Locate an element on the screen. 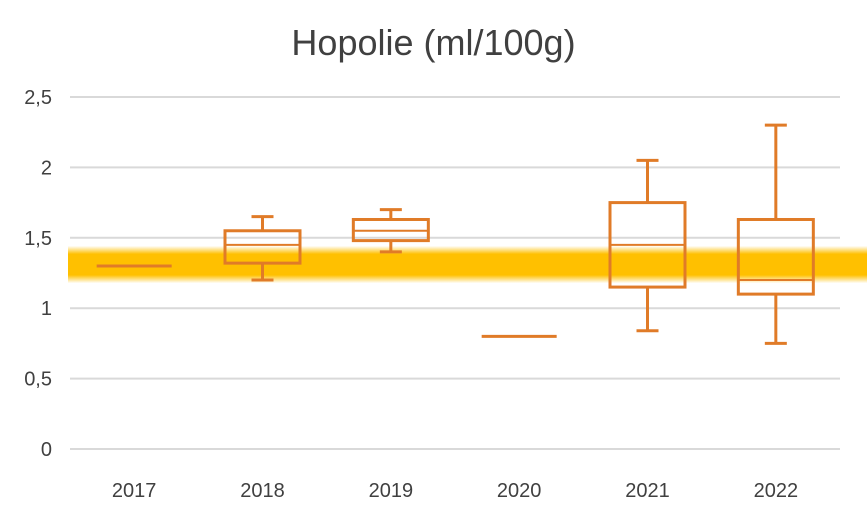 The width and height of the screenshot is (867, 520). x-tick-label: 2019 is located at coordinates (391, 491).